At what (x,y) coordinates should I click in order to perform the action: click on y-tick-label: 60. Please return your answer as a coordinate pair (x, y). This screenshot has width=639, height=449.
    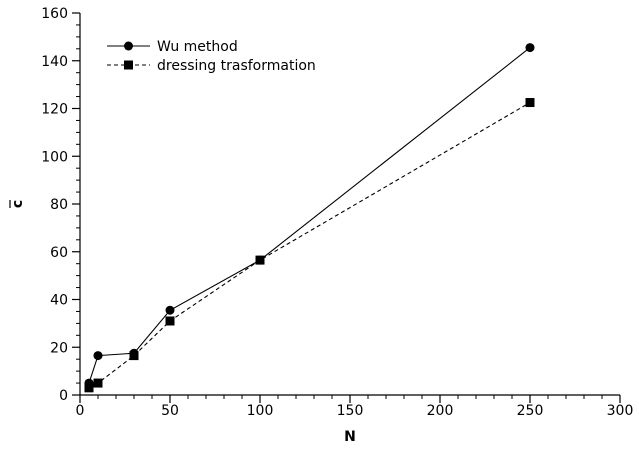
    Looking at the image, I should click on (59, 253).